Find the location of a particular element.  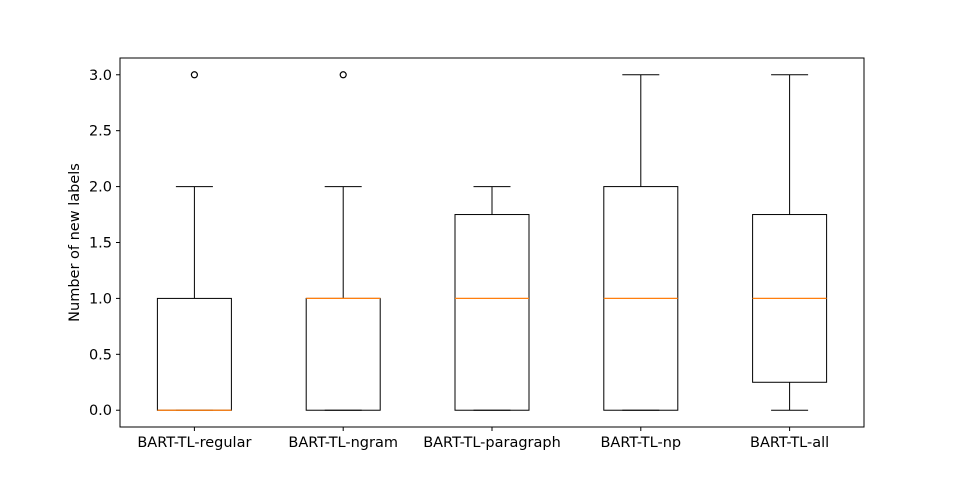

y-tick-label: 2.5 is located at coordinates (100, 132).